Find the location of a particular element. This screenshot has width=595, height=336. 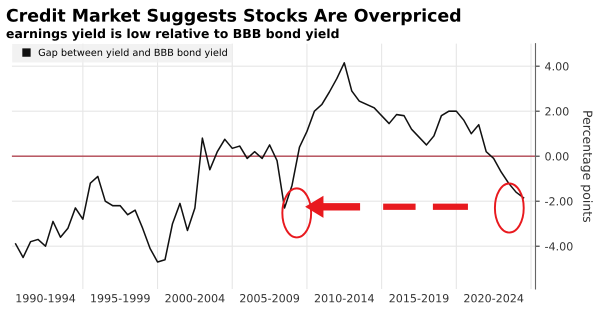

chart-subtitle: earnings yield is low relative to BBB bond yield is located at coordinates (172, 34).